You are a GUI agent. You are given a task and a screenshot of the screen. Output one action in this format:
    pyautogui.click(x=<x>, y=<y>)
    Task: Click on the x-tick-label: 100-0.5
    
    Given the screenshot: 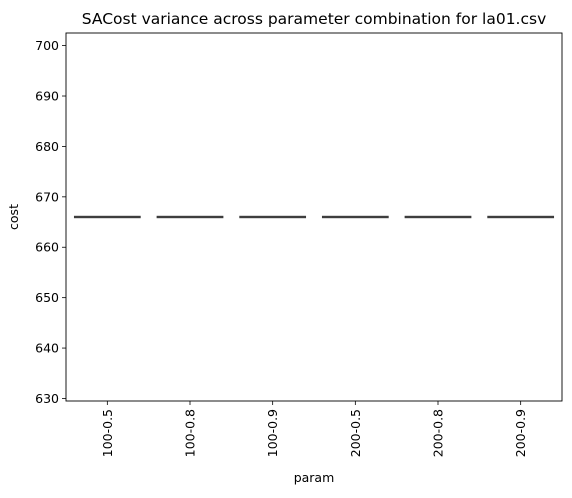 What is the action you would take?
    pyautogui.click(x=107, y=433)
    